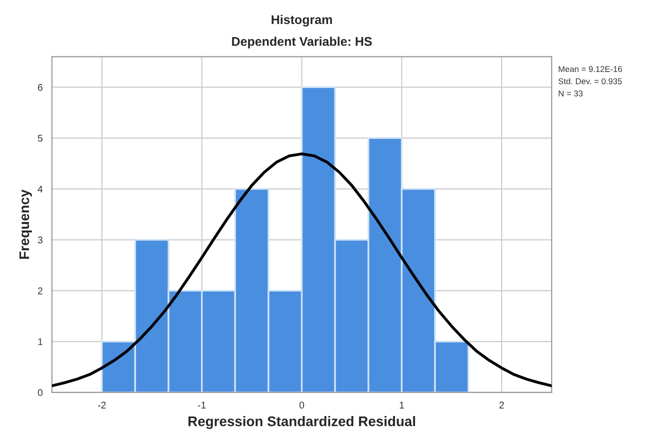  Describe the element at coordinates (40, 138) in the screenshot. I see `y-tick-label: 5` at that location.